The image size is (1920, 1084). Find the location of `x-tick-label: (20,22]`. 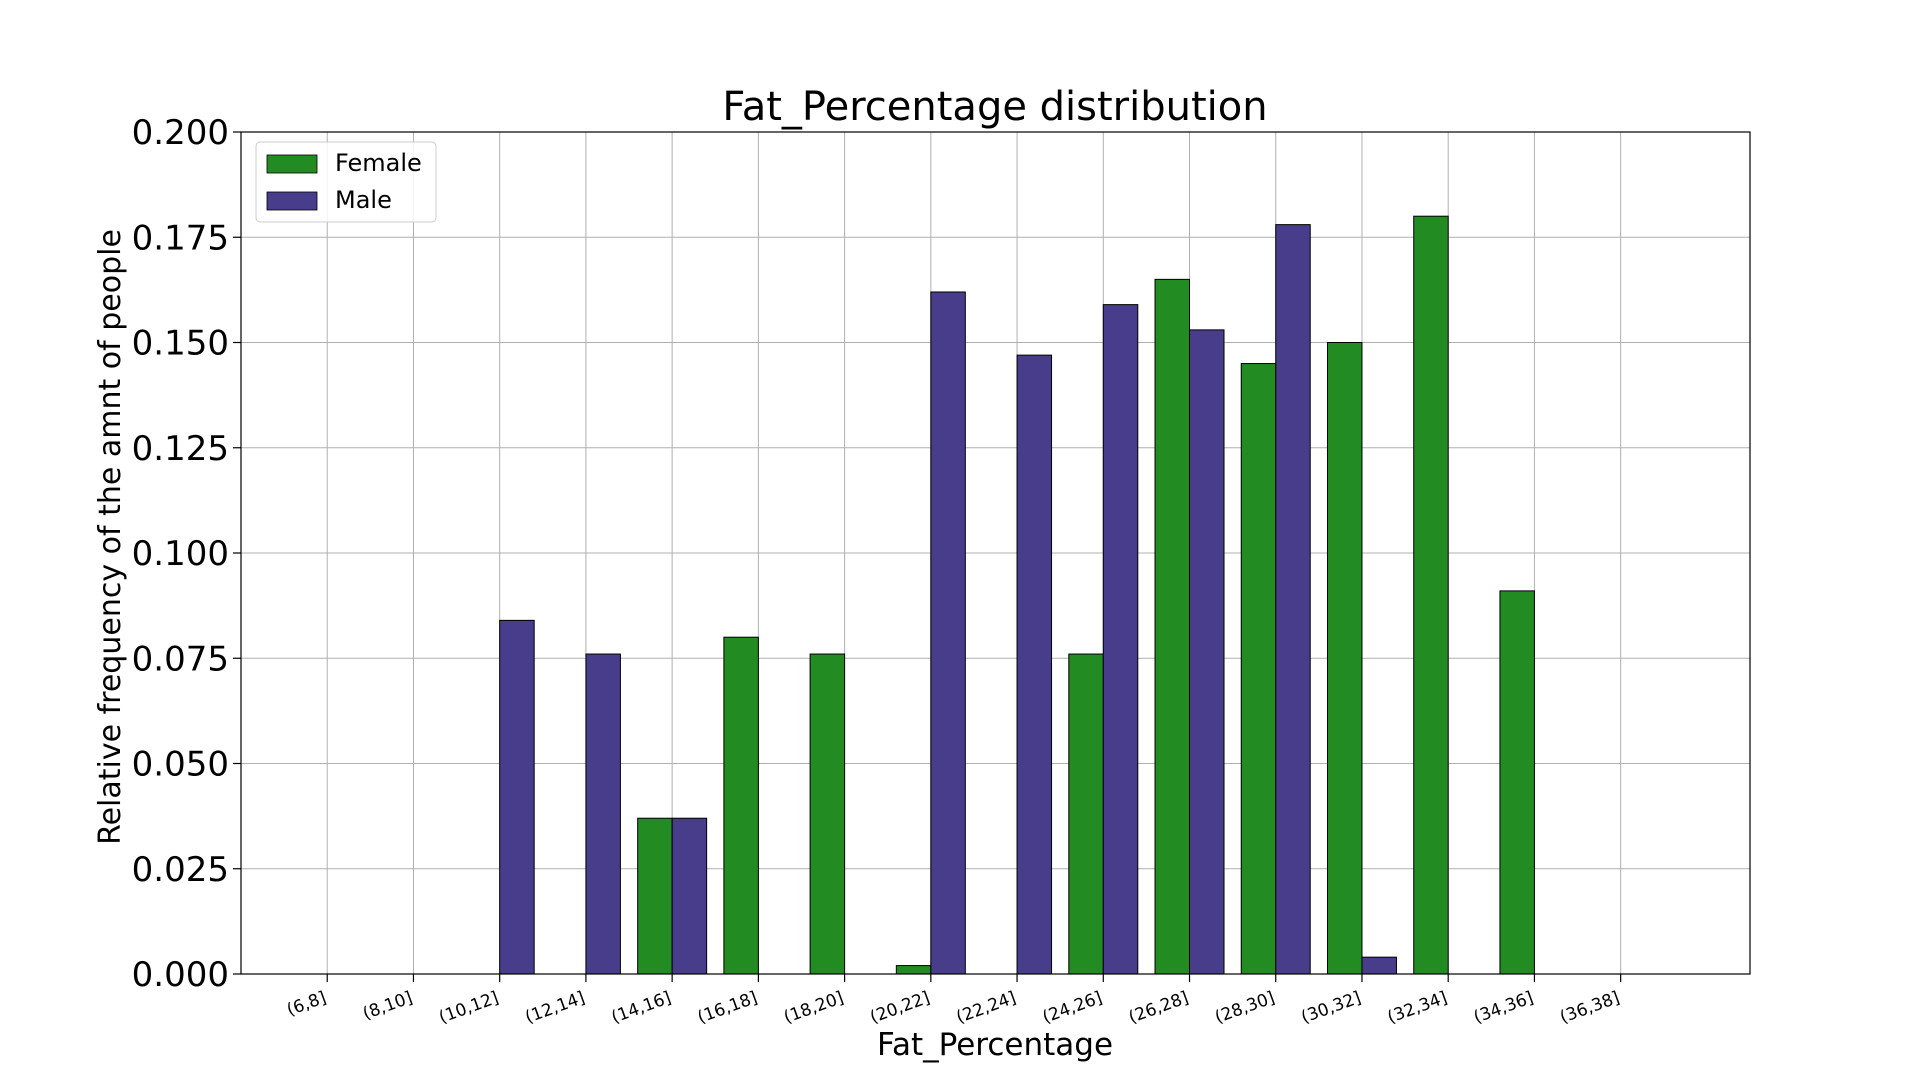

x-tick-label: (20,22] is located at coordinates (899, 1008).